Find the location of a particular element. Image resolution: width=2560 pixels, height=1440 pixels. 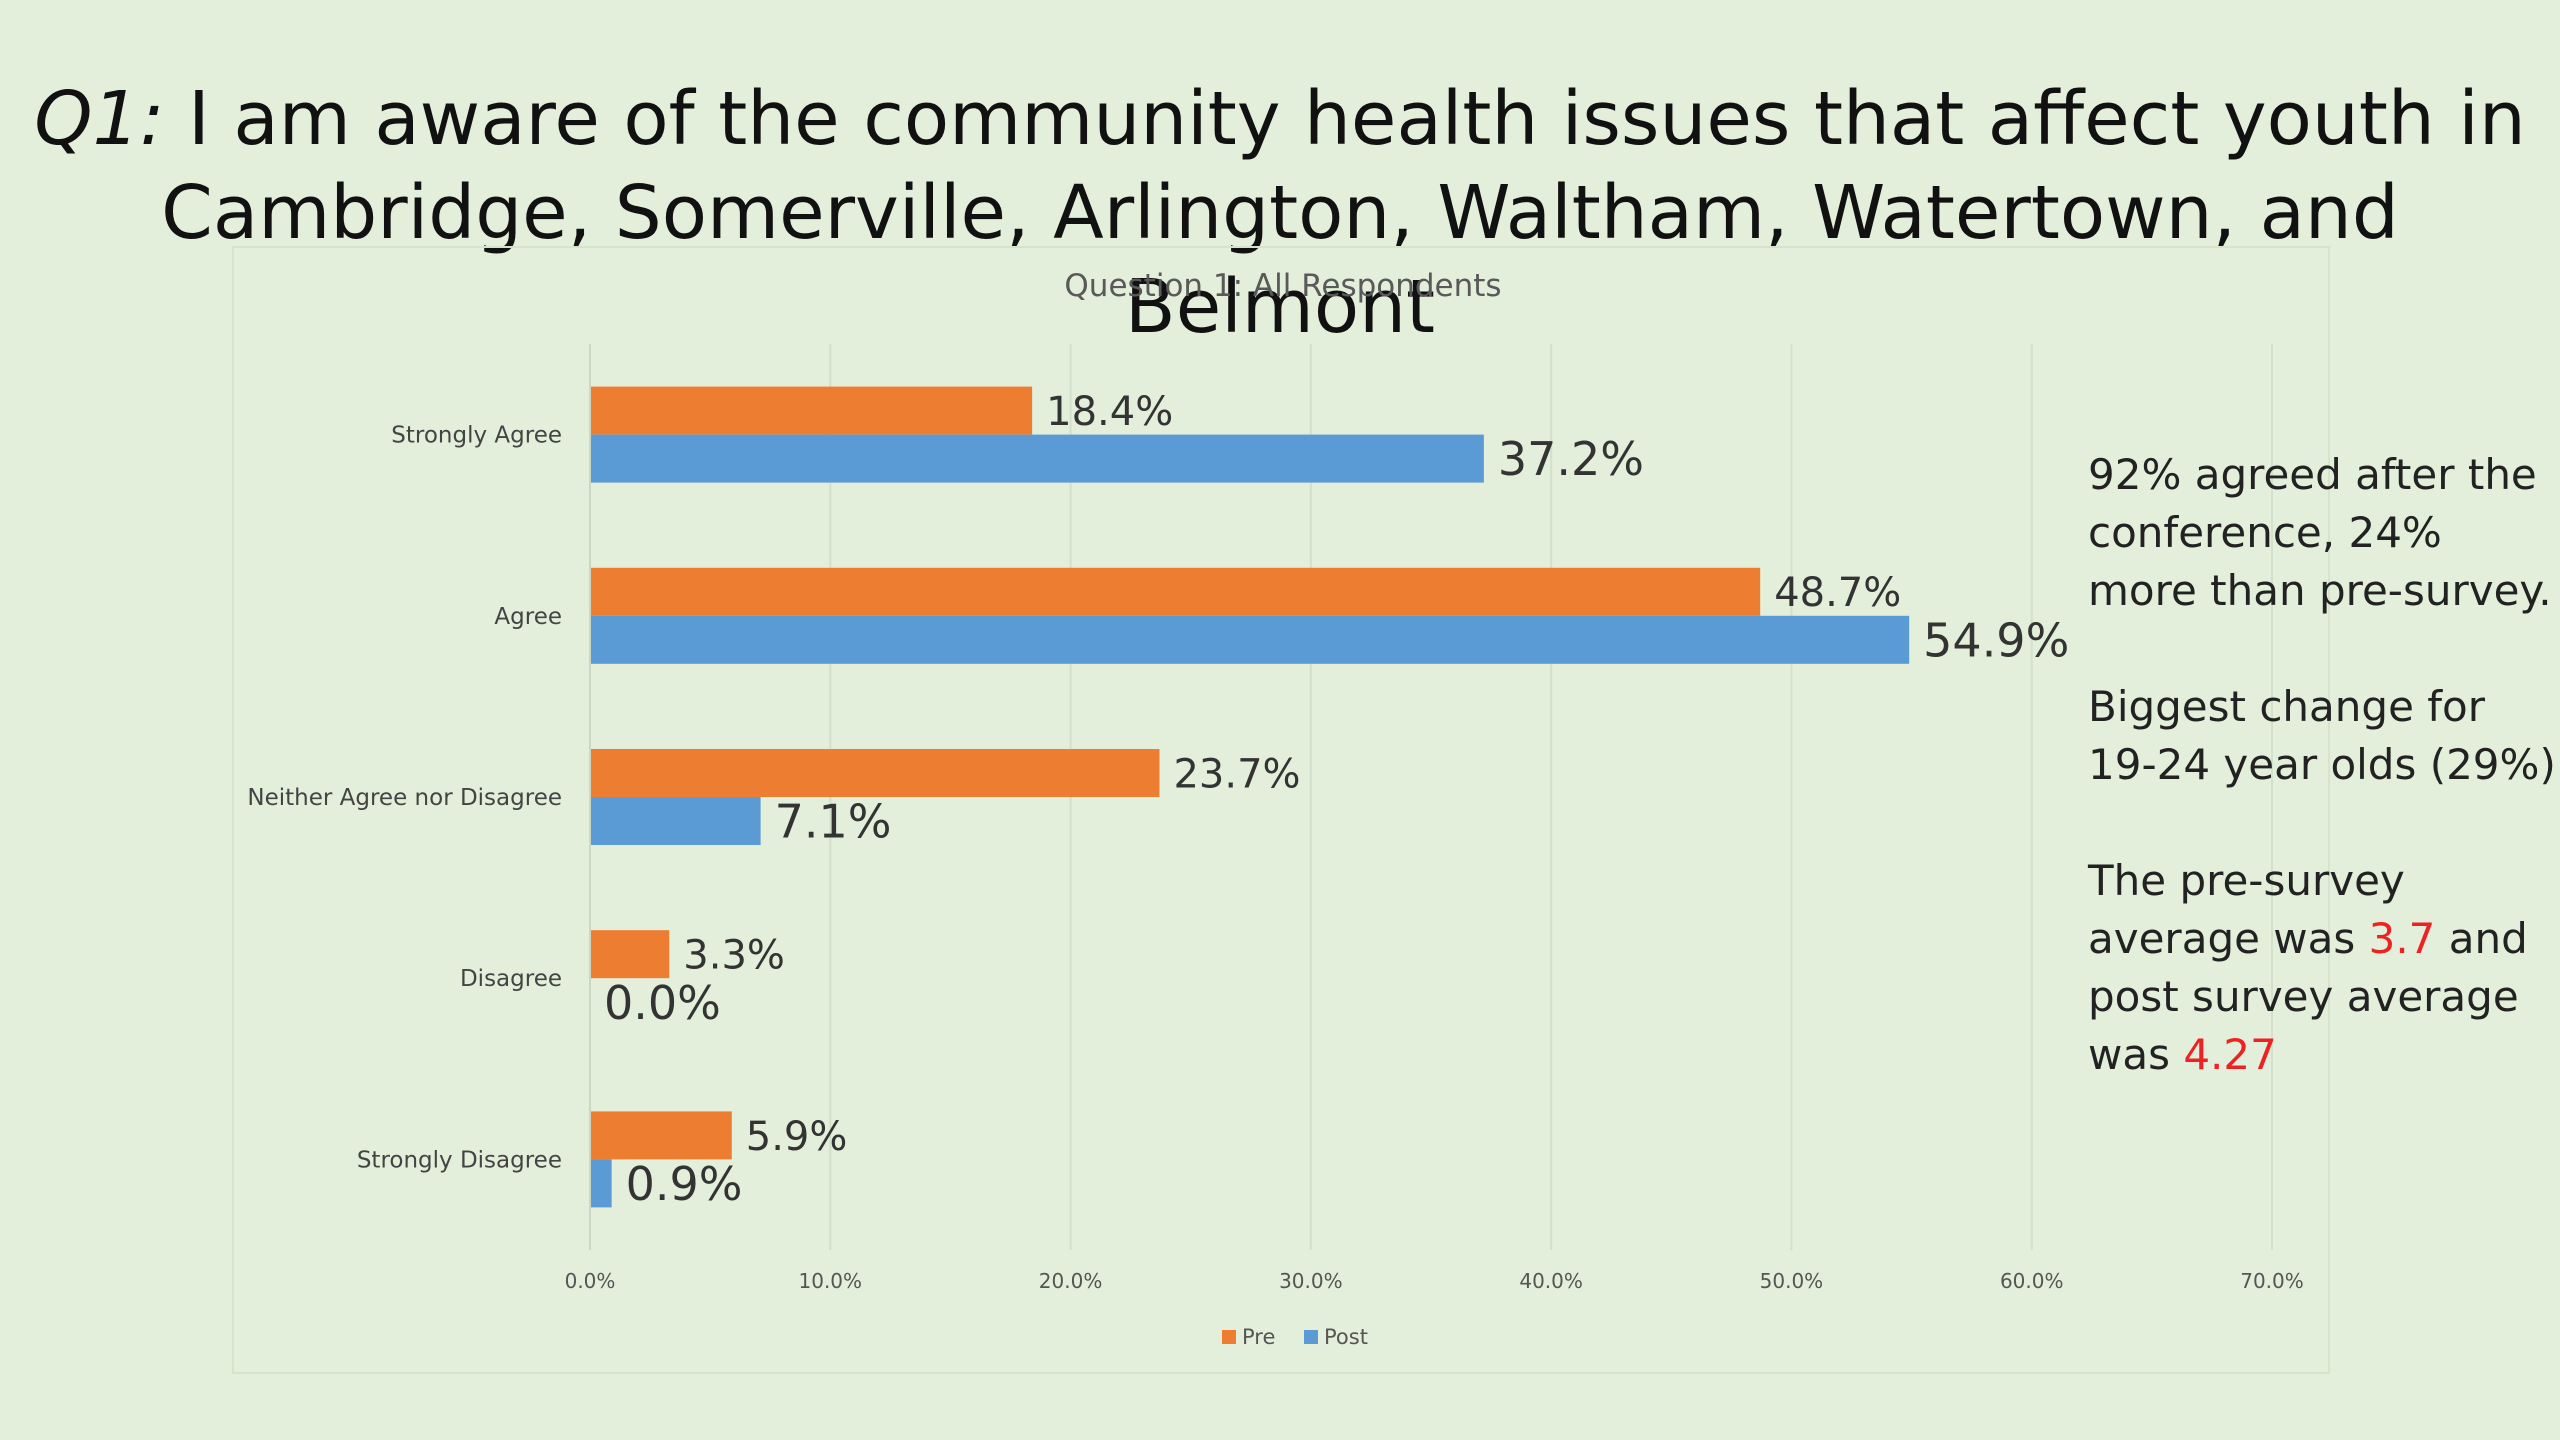

category-label: Agree is located at coordinates (528, 617).